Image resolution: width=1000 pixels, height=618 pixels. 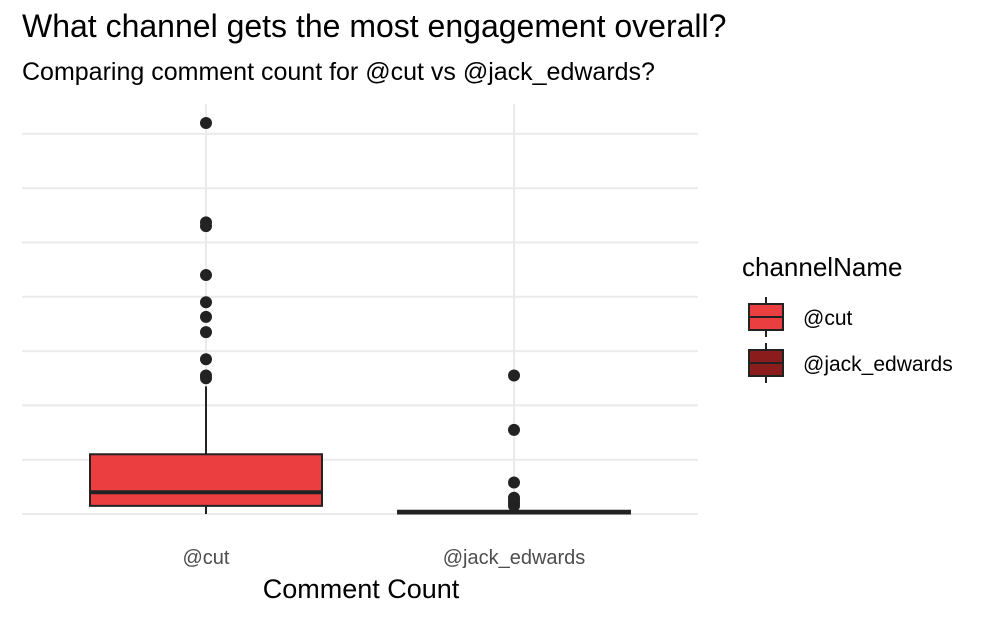 What do you see at coordinates (514, 558) in the screenshot?
I see `x-tick-label: @jack_edwards` at bounding box center [514, 558].